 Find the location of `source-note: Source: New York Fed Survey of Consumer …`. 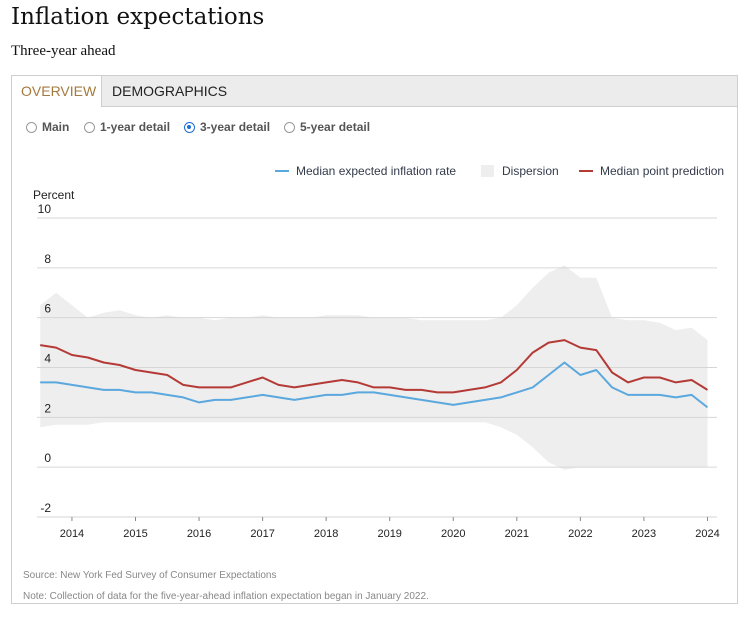

source-note: Source: New York Fed Survey of Consumer … is located at coordinates (150, 575).